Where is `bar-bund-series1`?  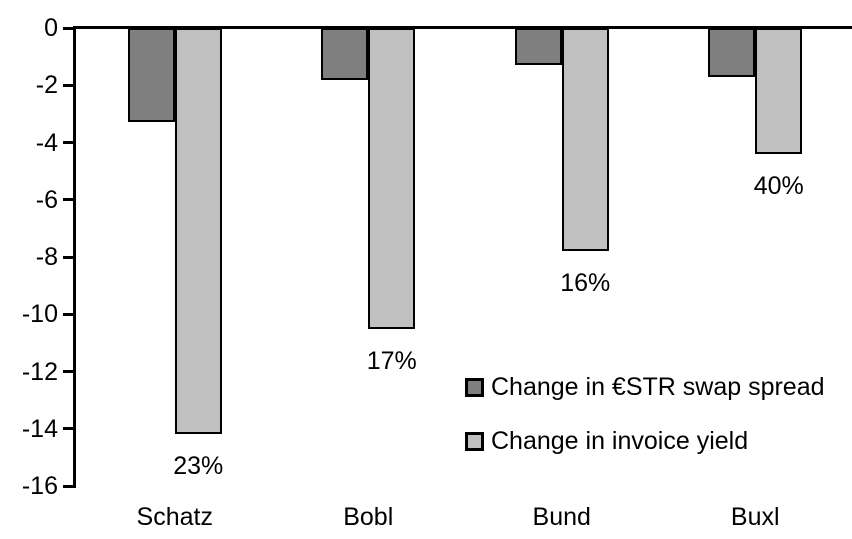
bar-bund-series1 is located at coordinates (538, 47).